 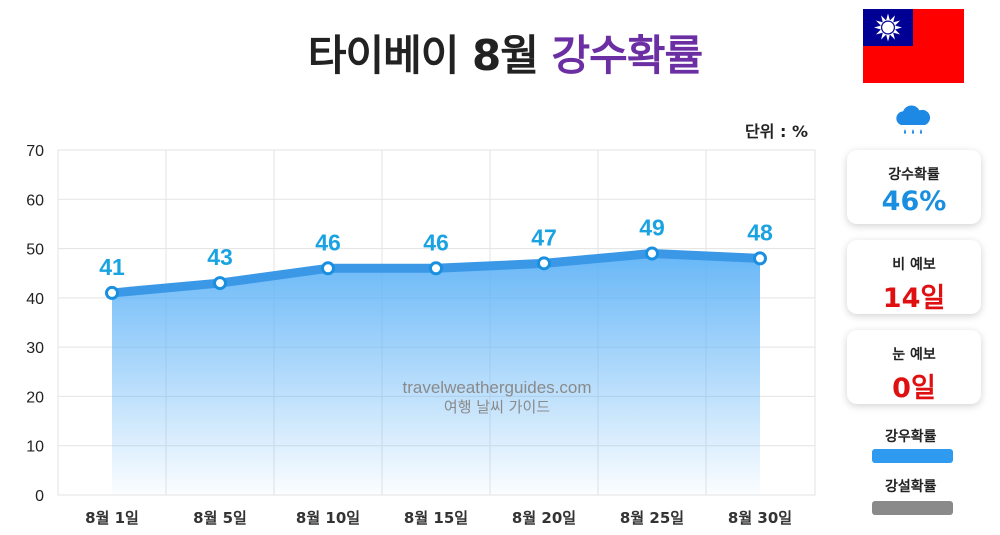 What do you see at coordinates (35, 447) in the screenshot?
I see `y-tick-label: 10` at bounding box center [35, 447].